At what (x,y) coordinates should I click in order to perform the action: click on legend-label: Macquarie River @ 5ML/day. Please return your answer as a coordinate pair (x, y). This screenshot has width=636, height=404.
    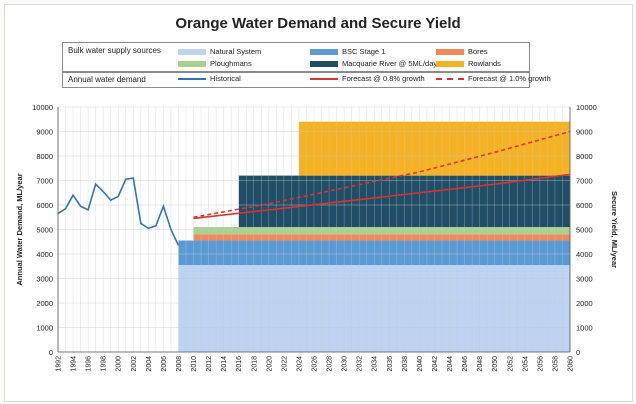
    Looking at the image, I should click on (390, 63).